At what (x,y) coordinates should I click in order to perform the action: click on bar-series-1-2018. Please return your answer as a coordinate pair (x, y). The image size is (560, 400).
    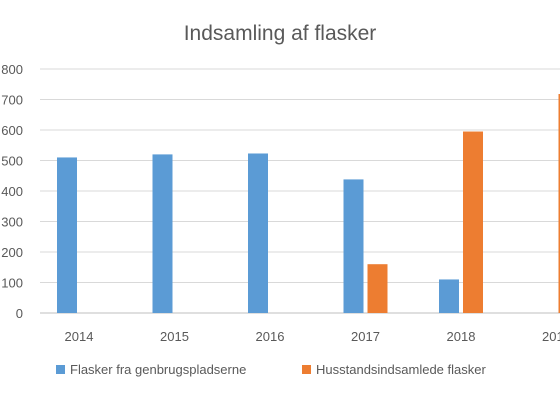
    Looking at the image, I should click on (473, 222).